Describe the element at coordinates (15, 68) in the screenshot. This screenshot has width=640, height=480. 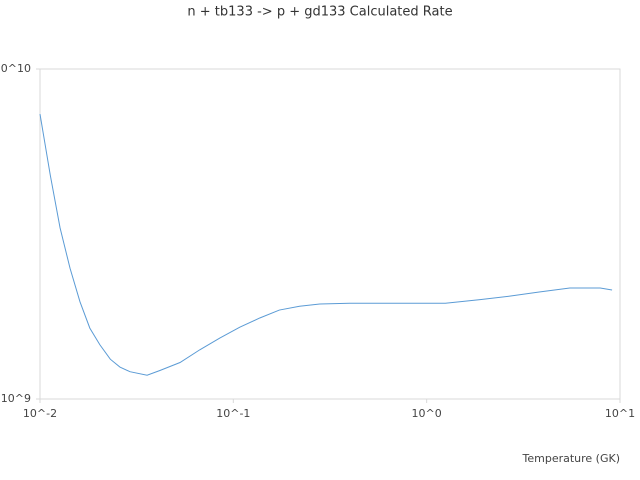
I see `y-tick-label: 10^10` at that location.